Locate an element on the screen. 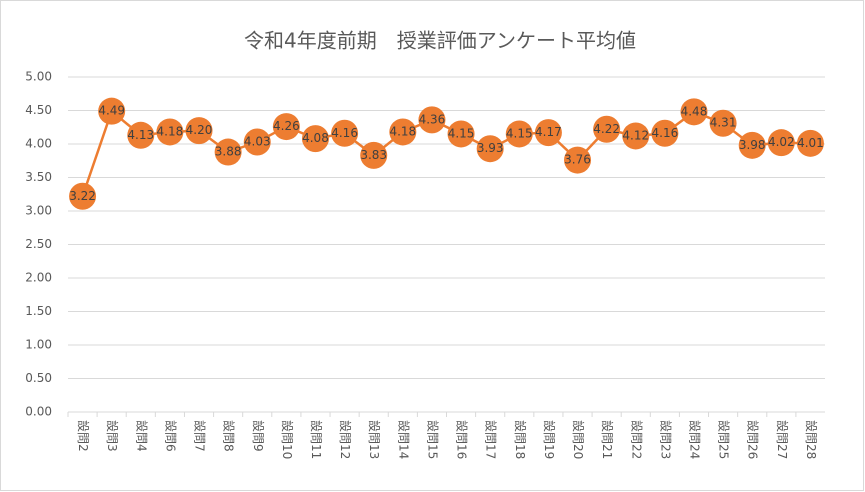 Image resolution: width=865 pixels, height=492 pixels. y-tick-label: 2.50 is located at coordinates (38, 244).